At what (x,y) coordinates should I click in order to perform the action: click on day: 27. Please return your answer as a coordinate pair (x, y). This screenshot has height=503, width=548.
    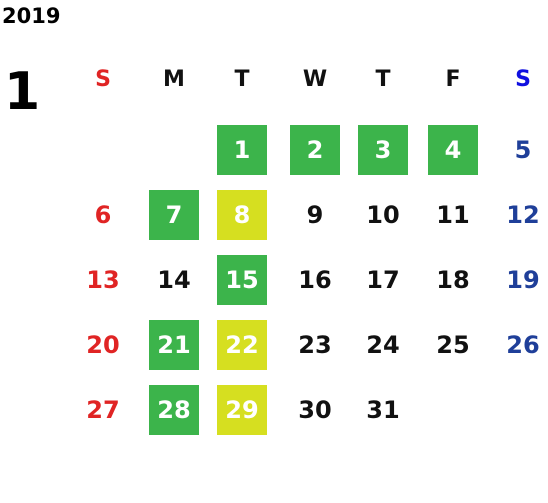
    Looking at the image, I should click on (103, 410).